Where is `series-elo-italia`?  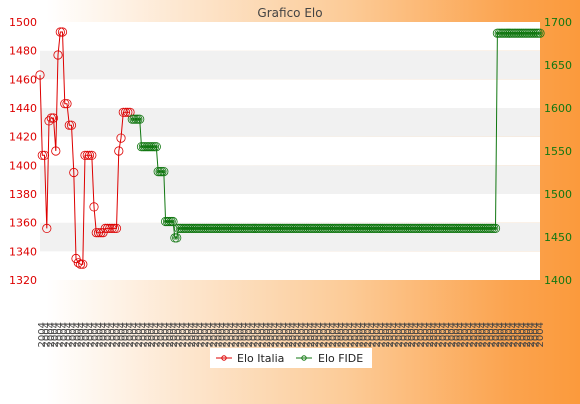 series-elo-italia is located at coordinates (85, 148).